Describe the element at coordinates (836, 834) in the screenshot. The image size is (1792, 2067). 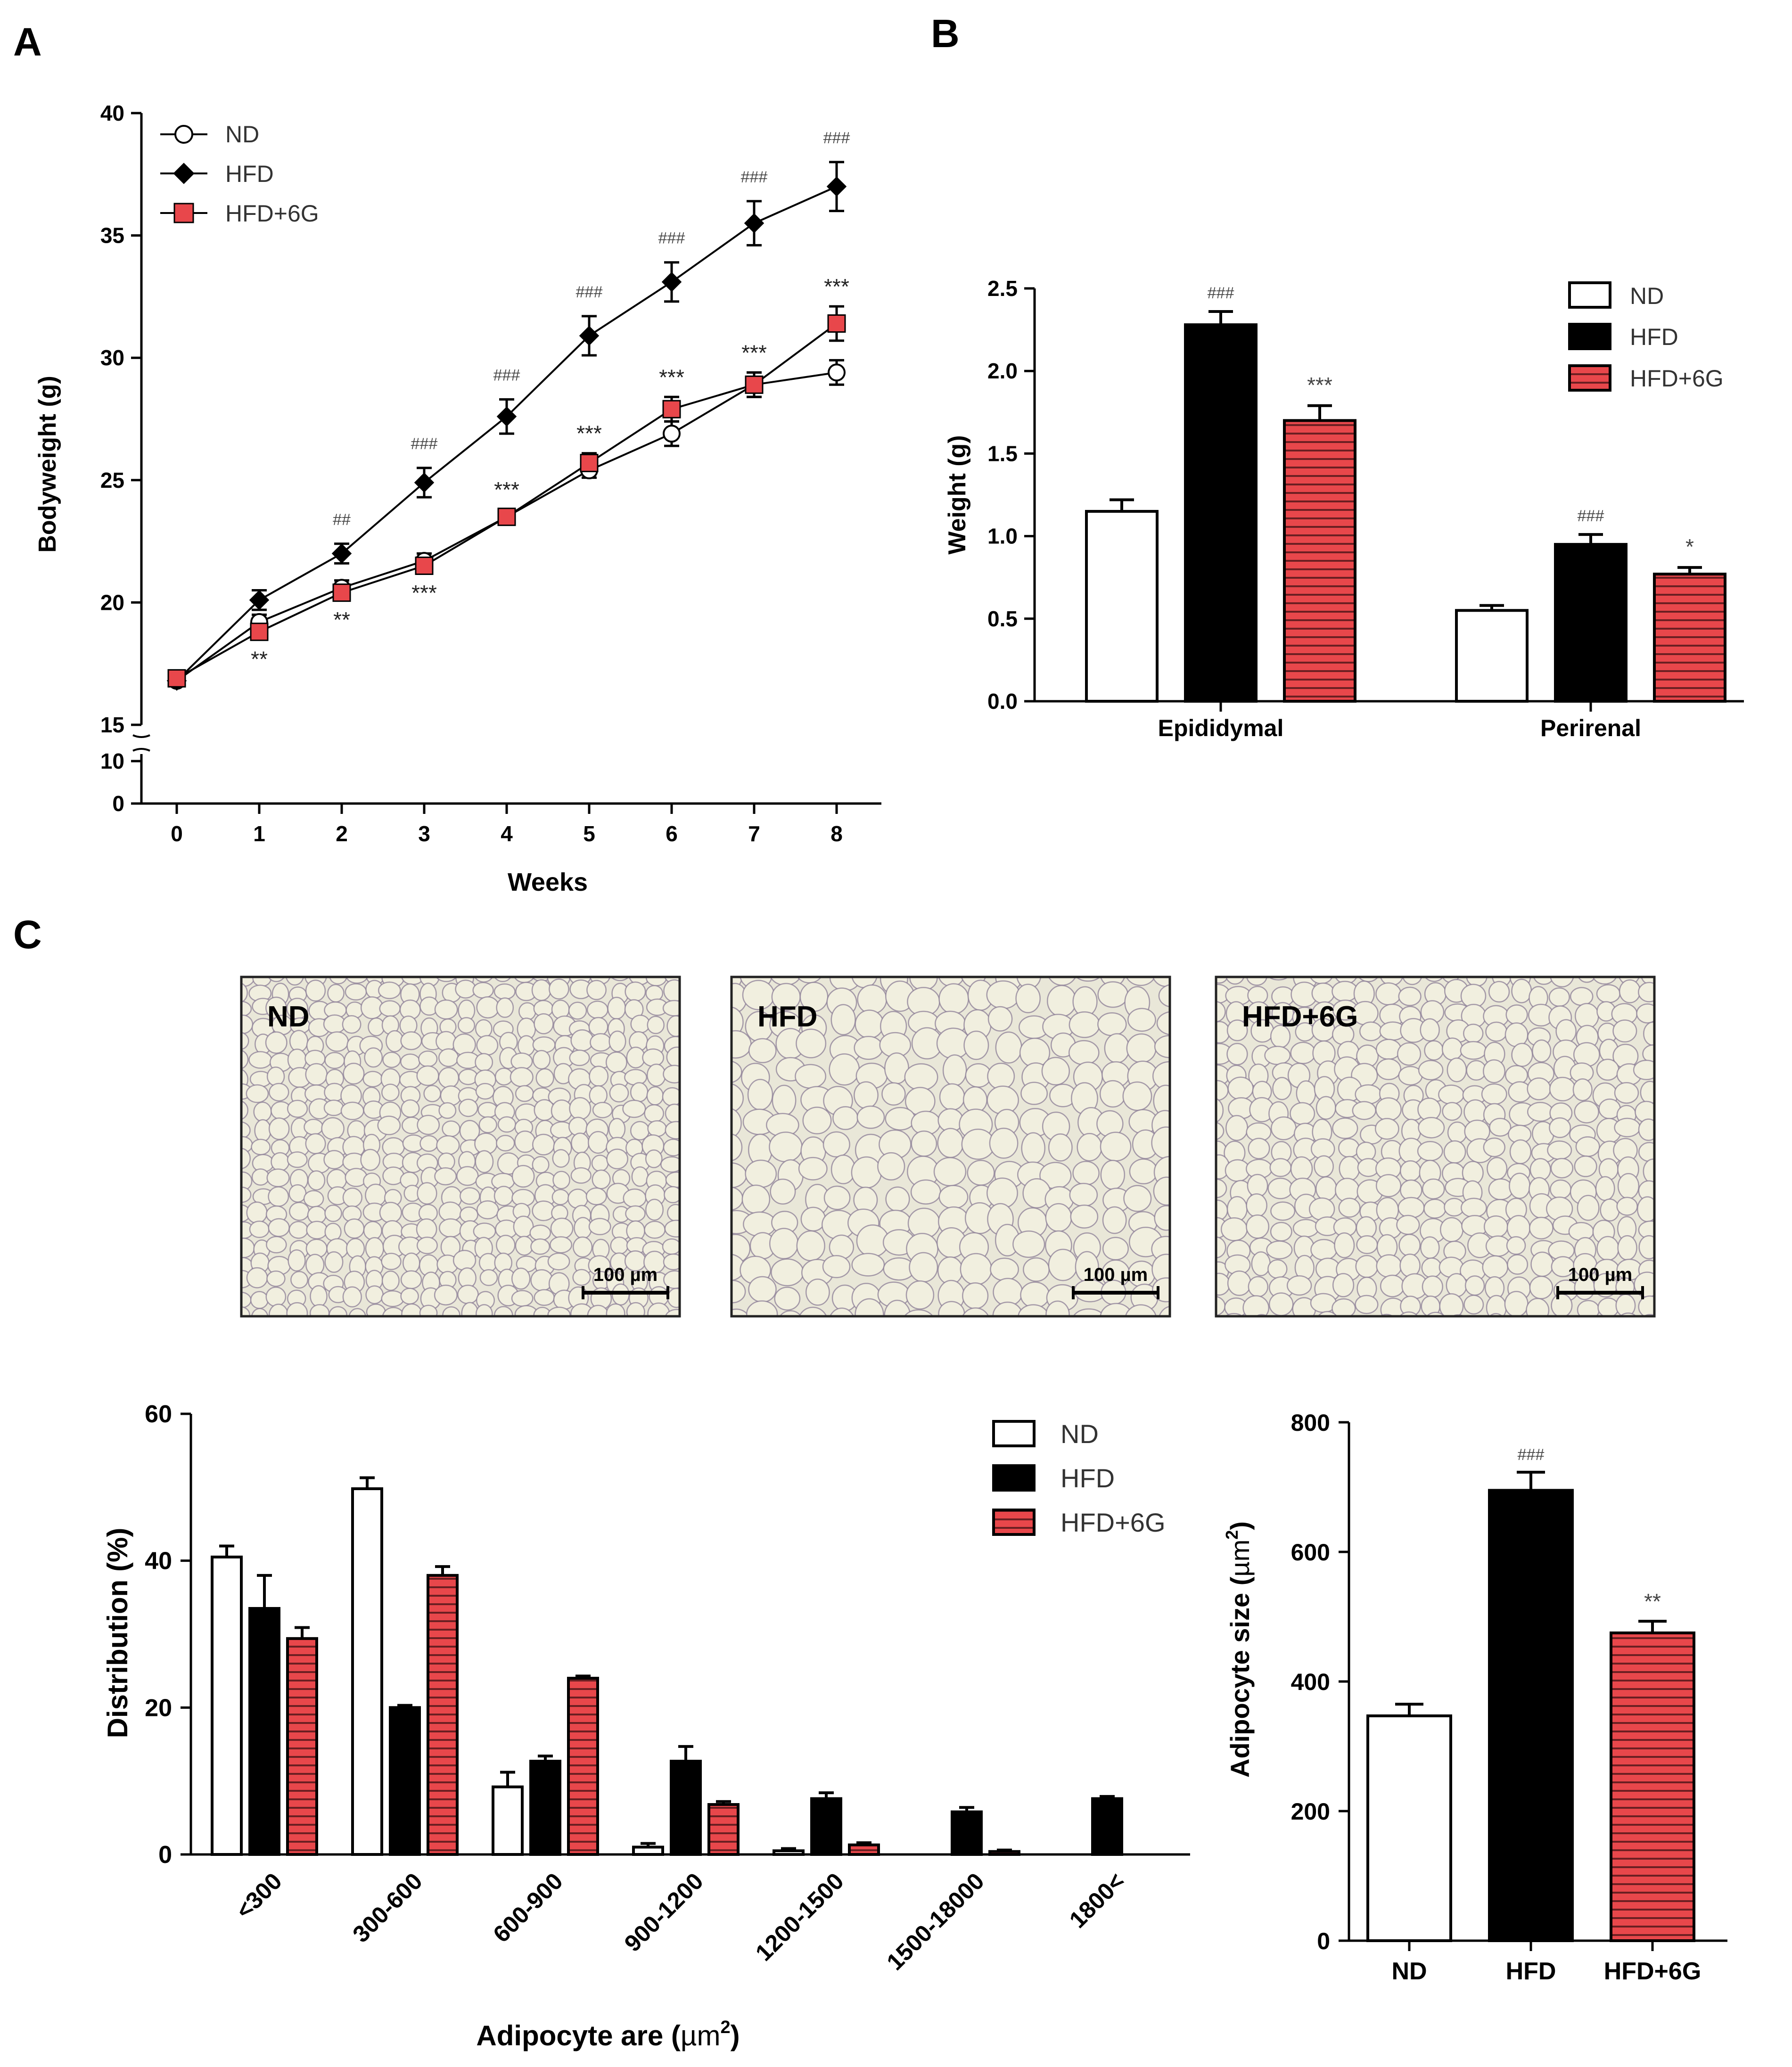
I see `panel-a-x-tick-label: 8` at that location.